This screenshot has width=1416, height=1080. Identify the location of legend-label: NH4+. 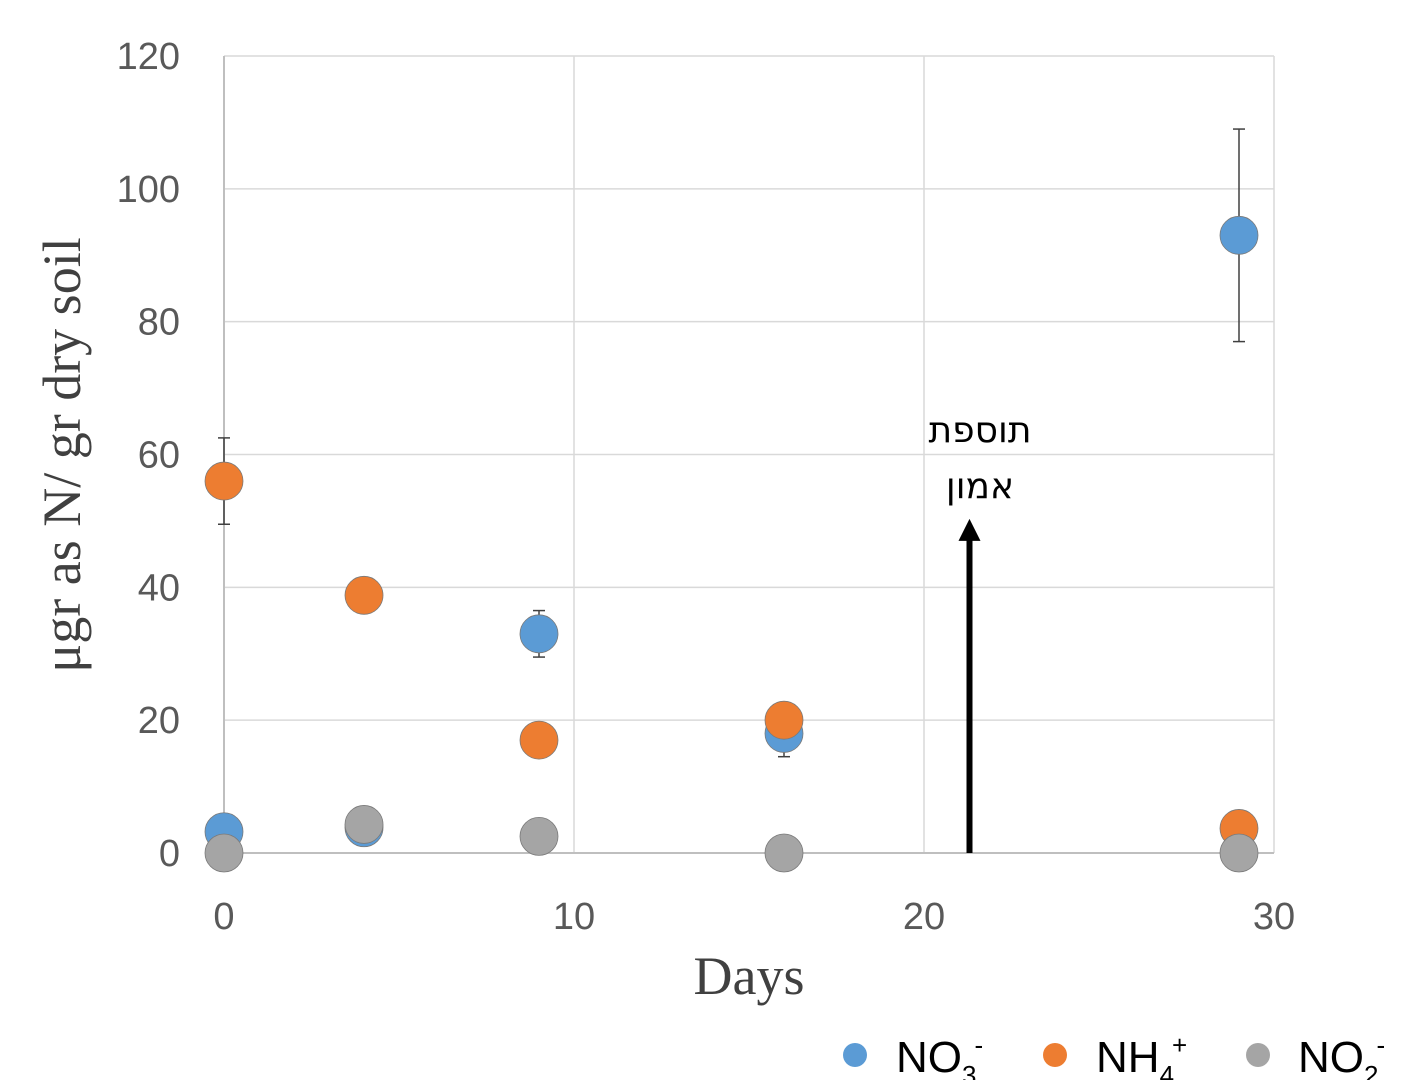
(1141, 1055).